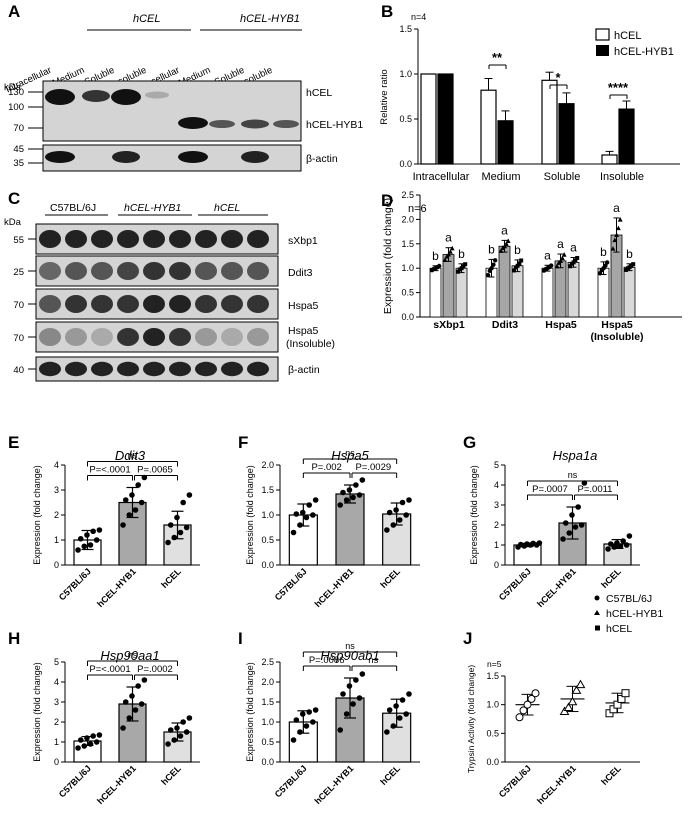 The height and width of the screenshot is (832, 689). I want to click on panel-title: Hspa1a, so click(575, 455).